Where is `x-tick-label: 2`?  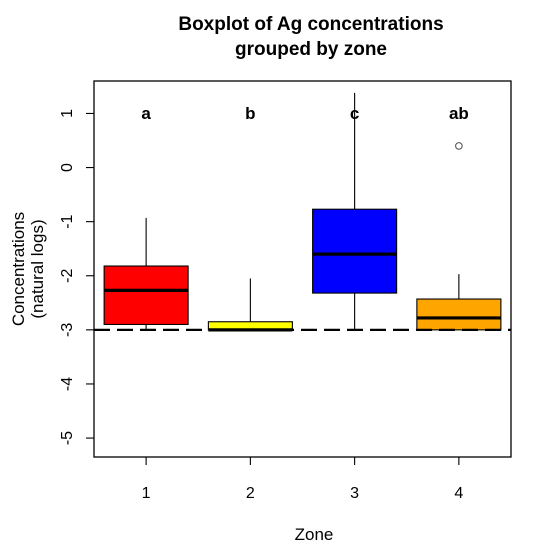 x-tick-label: 2 is located at coordinates (250, 493).